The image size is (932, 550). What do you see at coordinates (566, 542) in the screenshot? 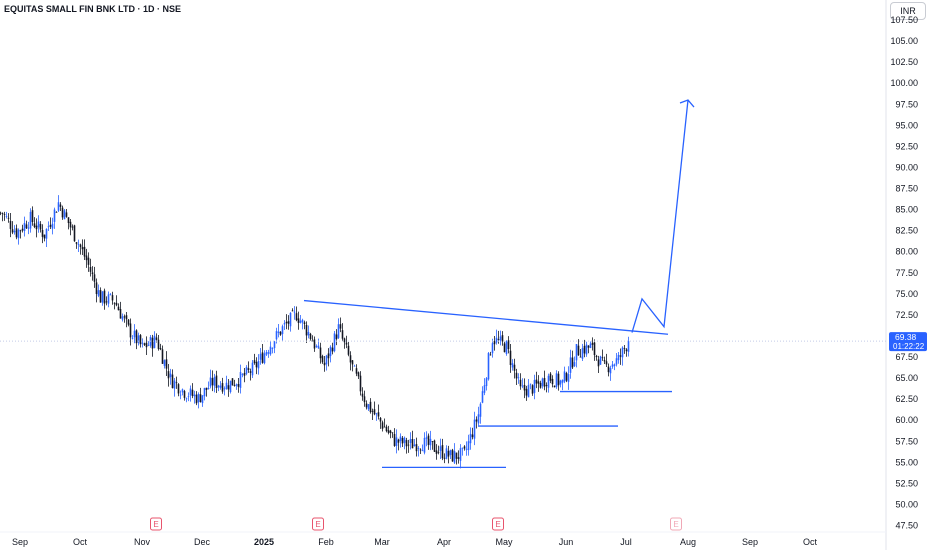
I see `x-tick-label: Jun` at bounding box center [566, 542].